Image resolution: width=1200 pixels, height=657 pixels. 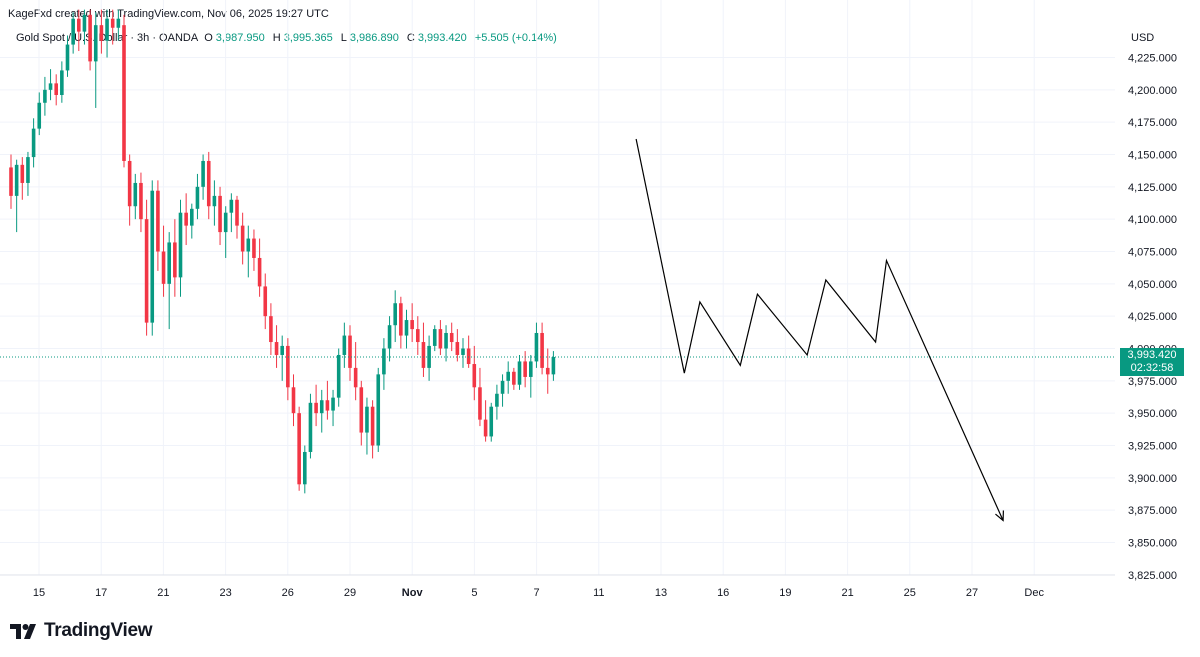 What do you see at coordinates (1143, 38) in the screenshot?
I see `currency-label: USD` at bounding box center [1143, 38].